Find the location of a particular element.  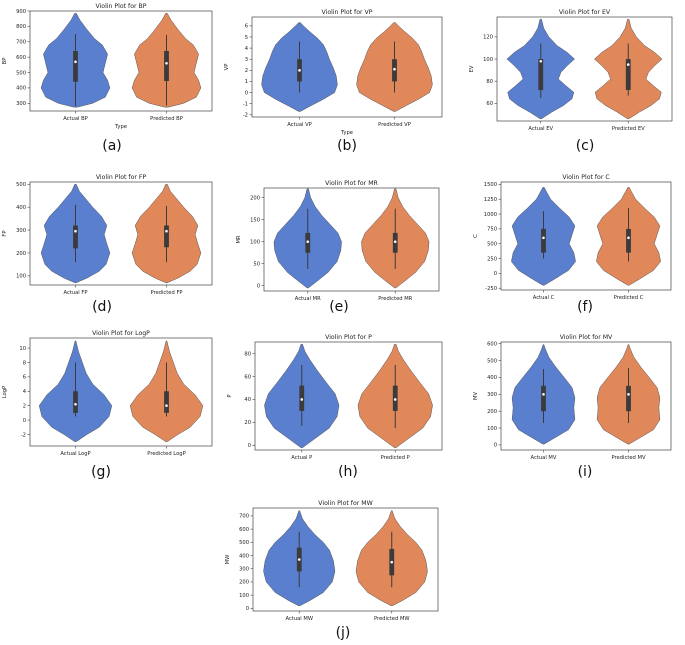

y-tick-label: 60 is located at coordinates (247, 377).